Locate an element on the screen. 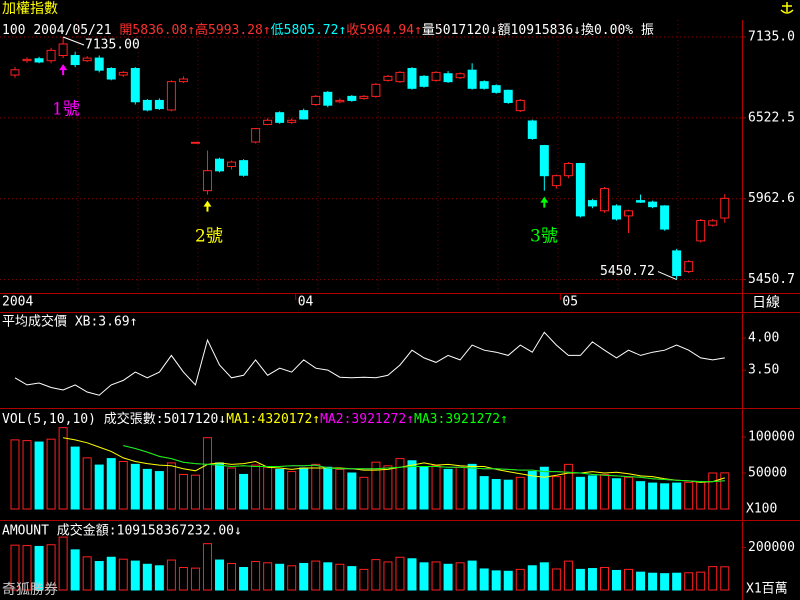 Image resolution: width=800 pixels, height=600 pixels. y-tick-label: 6522.5 is located at coordinates (771, 117).